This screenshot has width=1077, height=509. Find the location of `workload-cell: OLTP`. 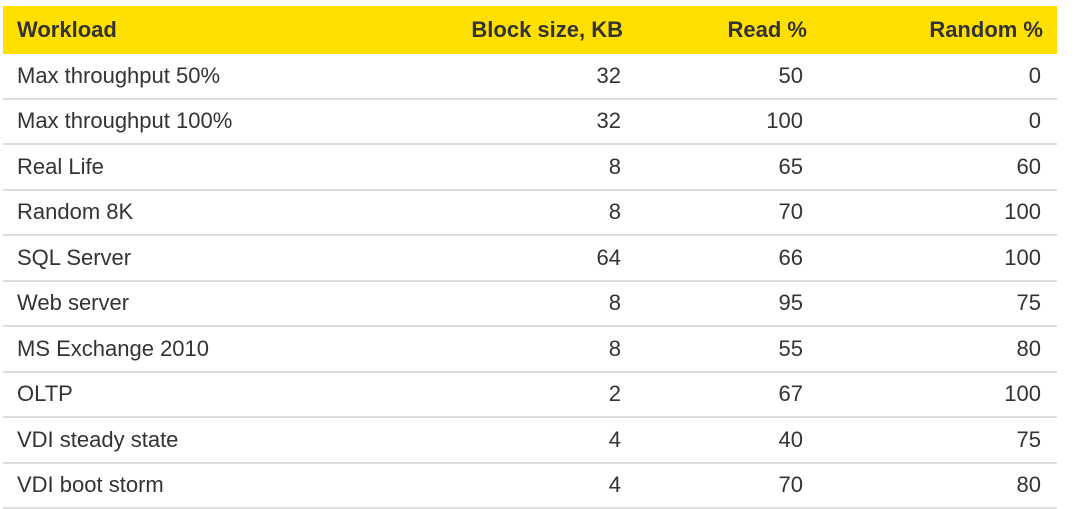

workload-cell: OLTP is located at coordinates (212, 394).